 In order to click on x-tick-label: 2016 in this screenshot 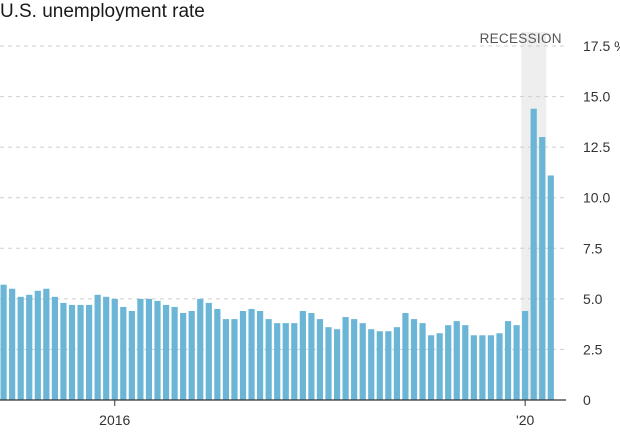, I will do `click(114, 420)`.